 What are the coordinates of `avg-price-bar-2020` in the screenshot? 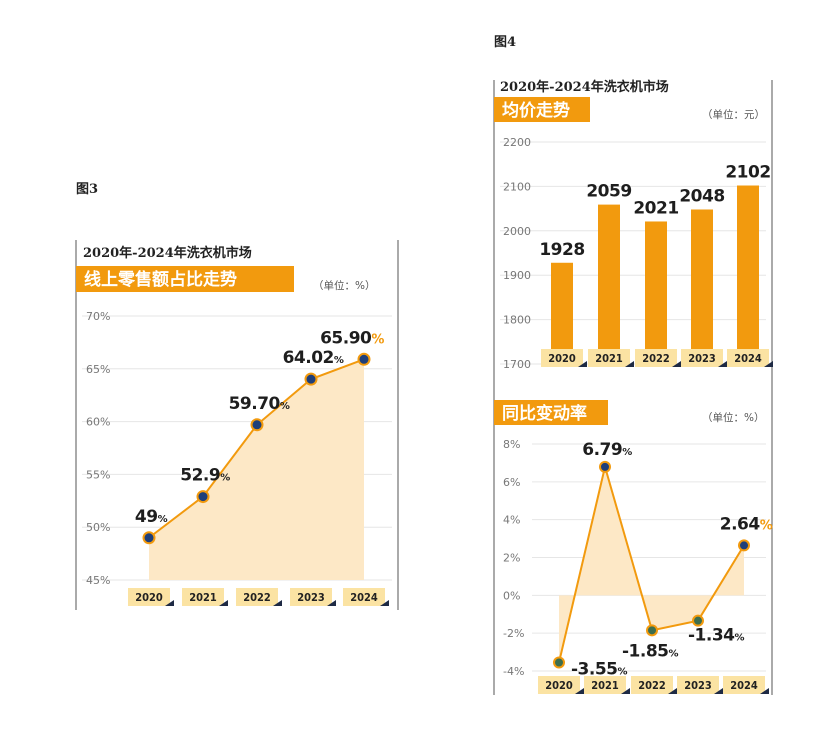 It's located at (562, 313).